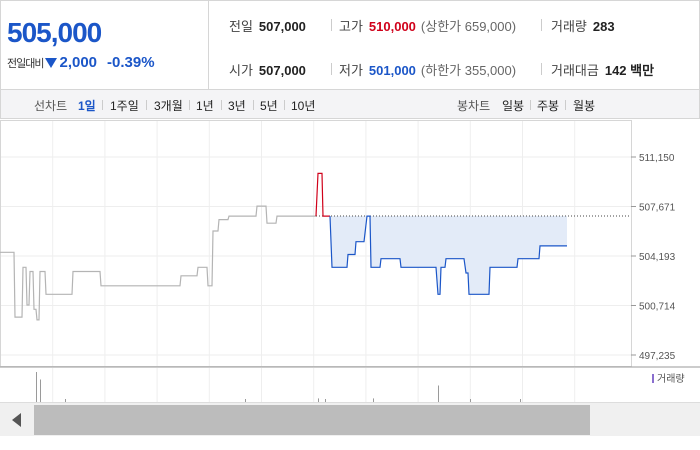  What do you see at coordinates (657, 158) in the screenshot?
I see `y-tick-label: 511,150` at bounding box center [657, 158].